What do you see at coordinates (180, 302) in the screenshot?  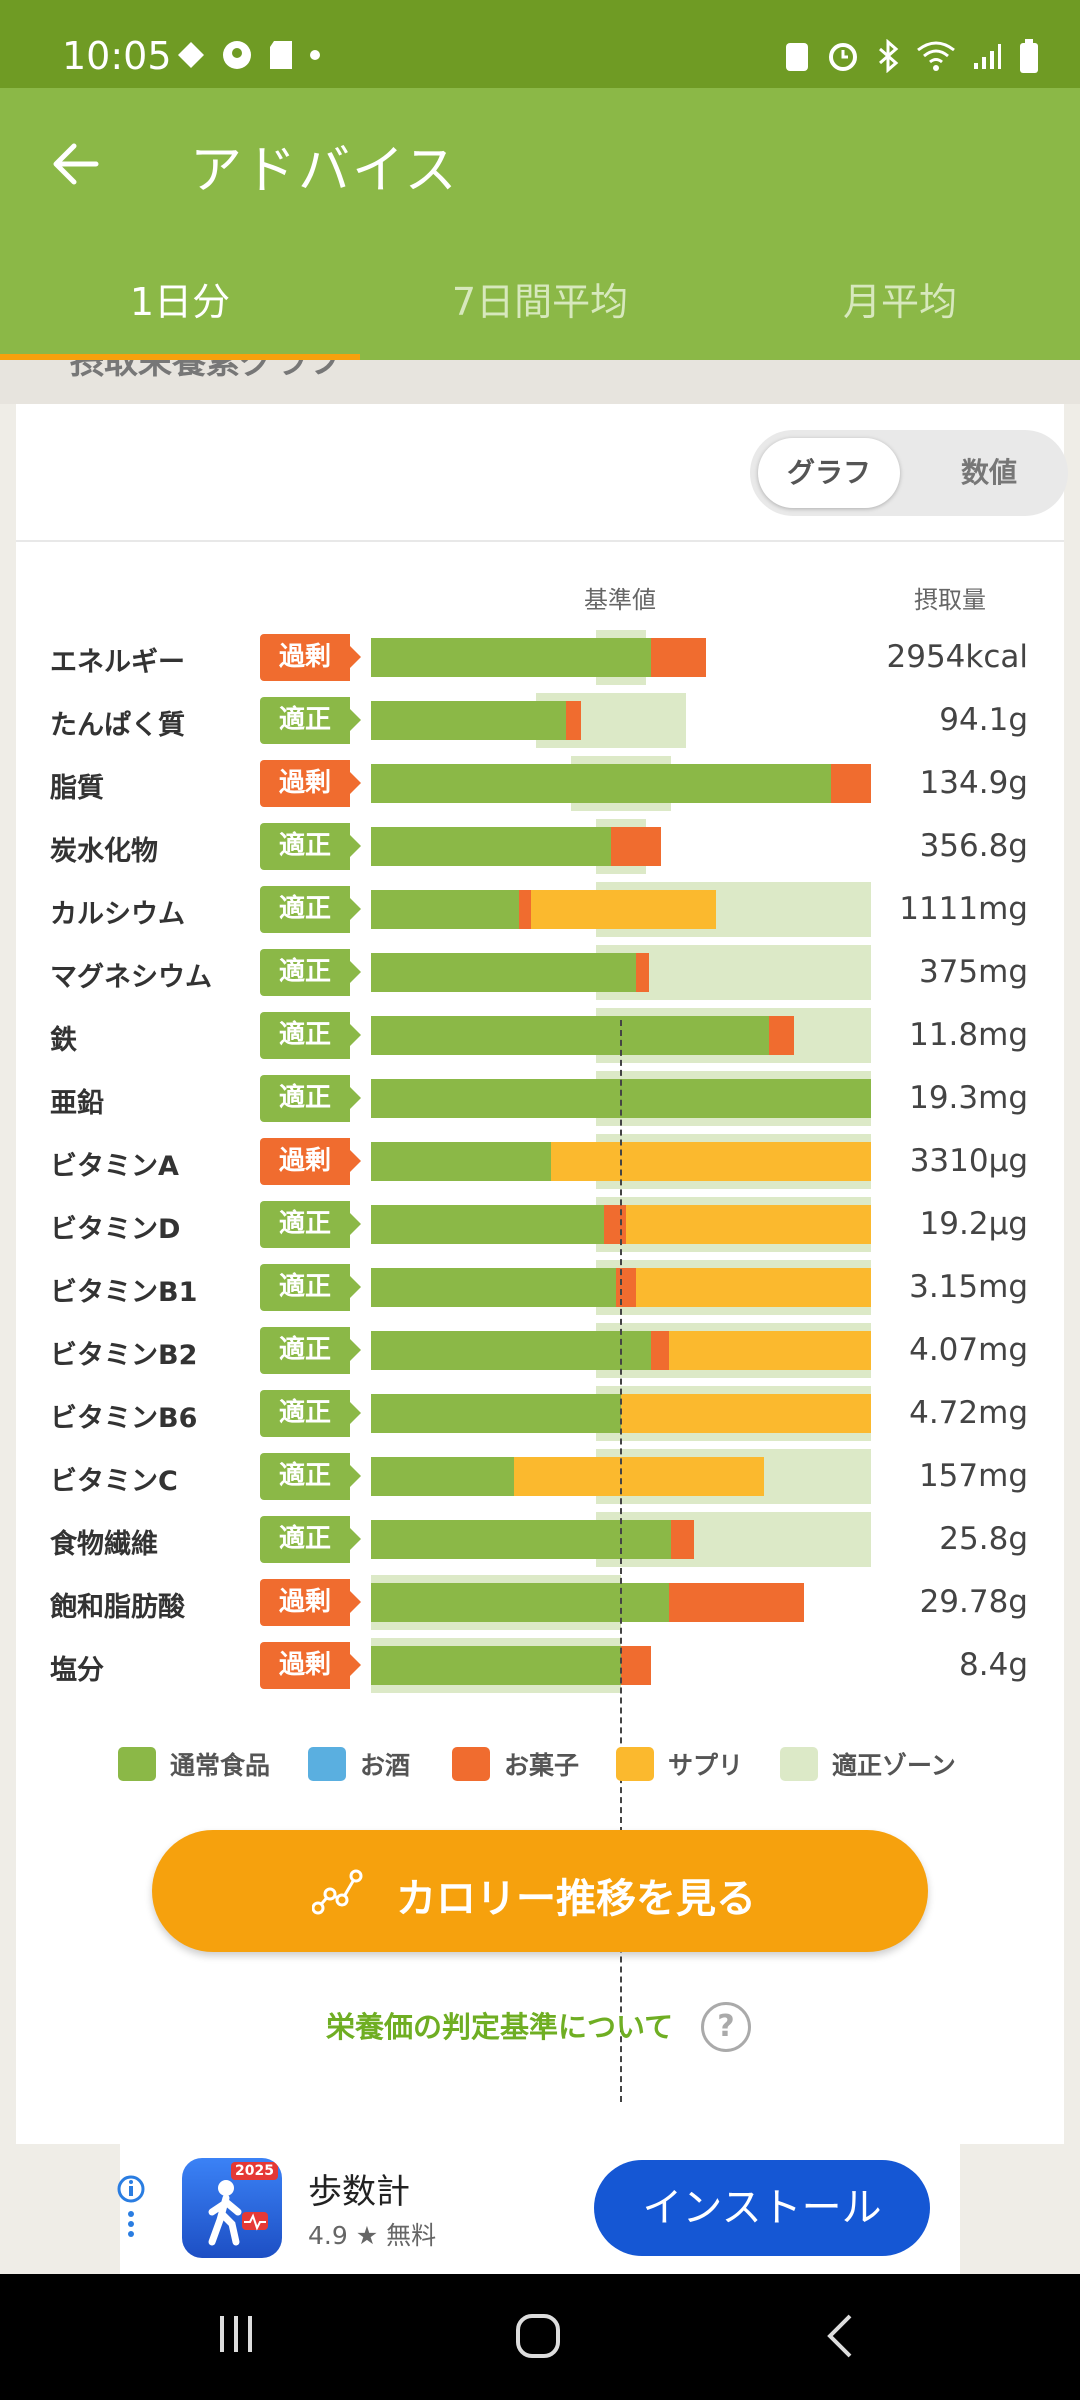 I see `tab-one-day: 1日分` at bounding box center [180, 302].